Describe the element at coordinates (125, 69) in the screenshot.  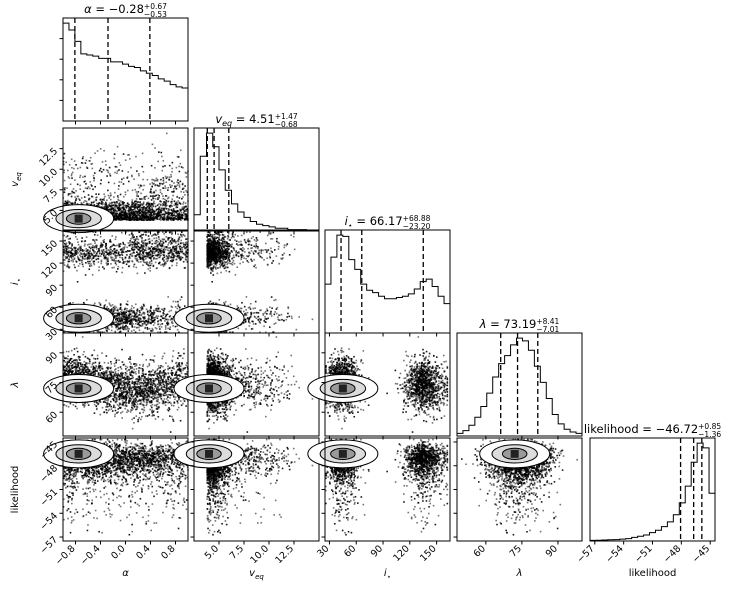
I see `frame-alpha-alpha` at that location.